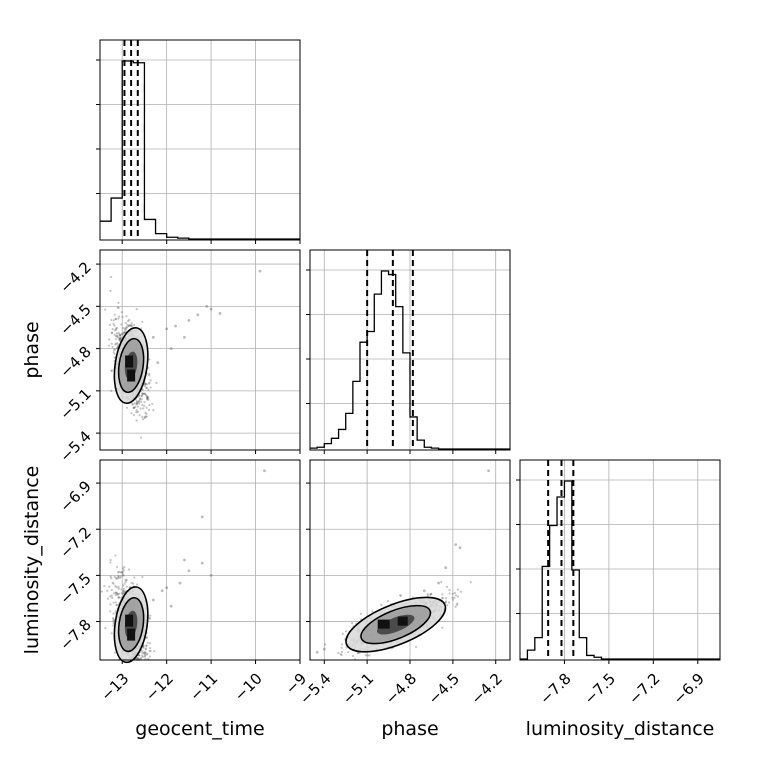 Image resolution: width=760 pixels, height=765 pixels. I want to click on hist-1-group, so click(408, 350).